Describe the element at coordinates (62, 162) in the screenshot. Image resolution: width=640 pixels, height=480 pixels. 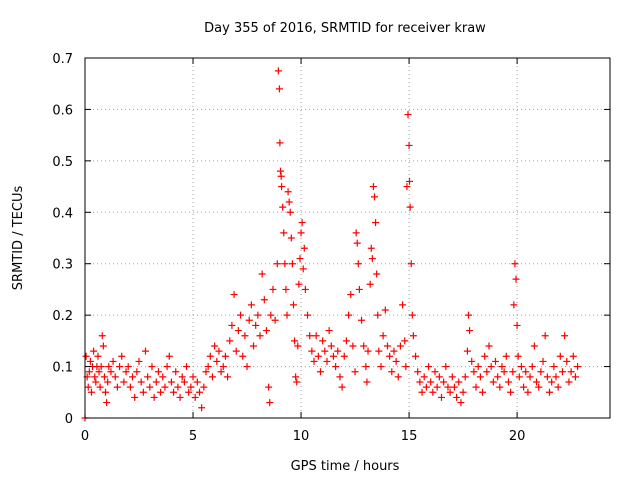
I see `y-tick-label: 0.5` at that location.